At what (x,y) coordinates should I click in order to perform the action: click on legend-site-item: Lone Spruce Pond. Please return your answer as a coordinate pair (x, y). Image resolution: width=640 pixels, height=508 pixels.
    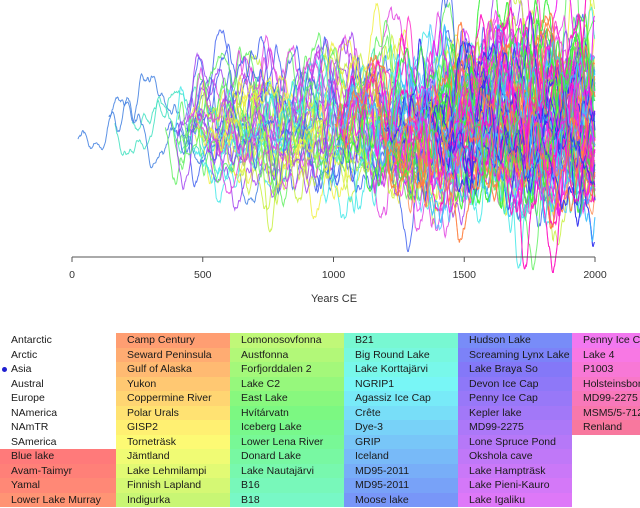
    Looking at the image, I should click on (515, 441).